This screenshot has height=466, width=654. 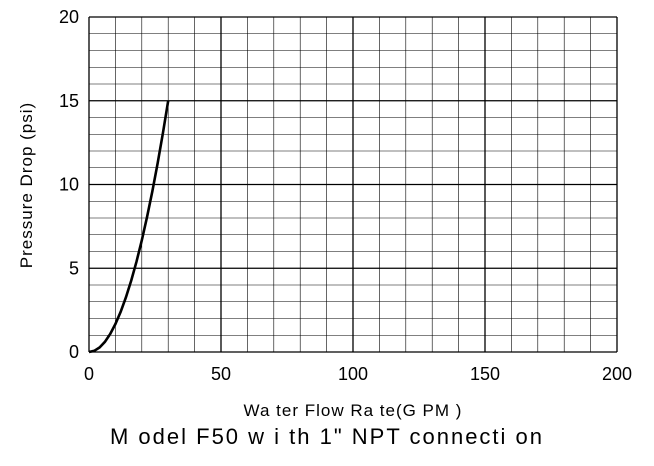 I want to click on y-tick-label: 10, so click(x=69, y=185).